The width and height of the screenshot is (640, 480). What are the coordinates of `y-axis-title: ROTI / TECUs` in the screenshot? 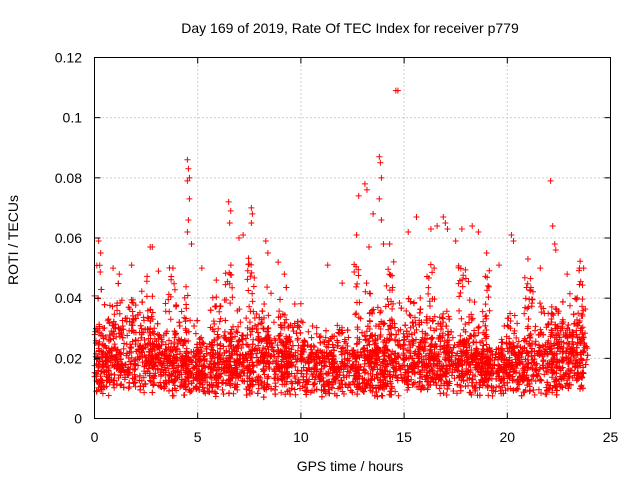 It's located at (13, 240).